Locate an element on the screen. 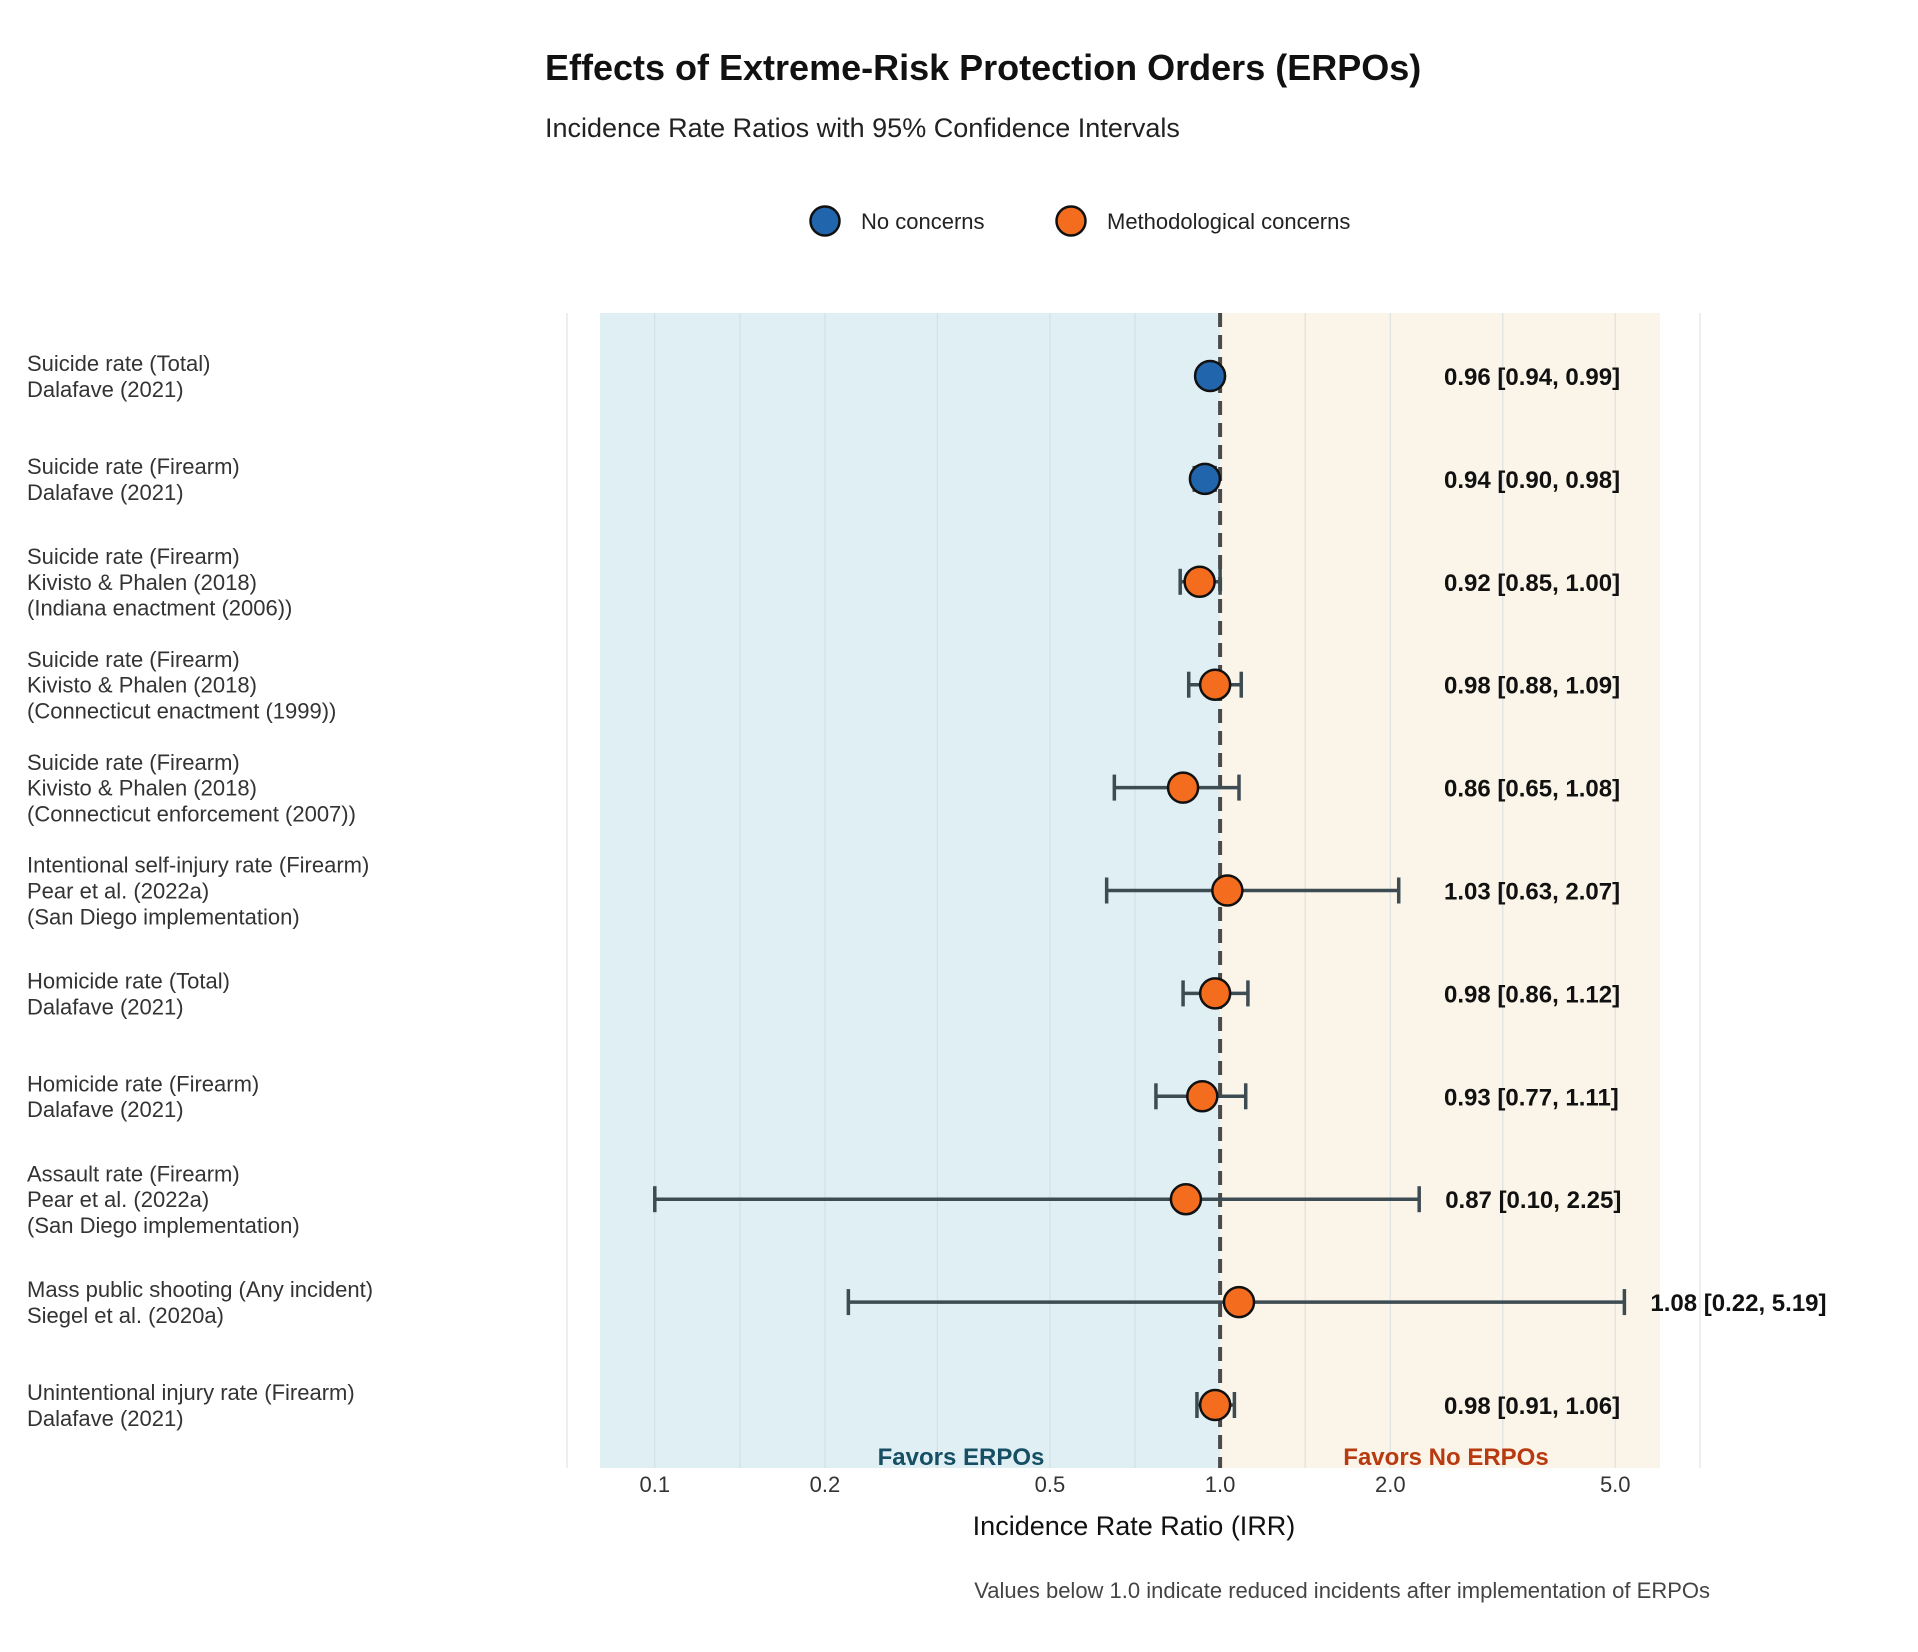 The height and width of the screenshot is (1652, 1918). row-label-line: Mass public shooting (Any incident) is located at coordinates (200, 1289).